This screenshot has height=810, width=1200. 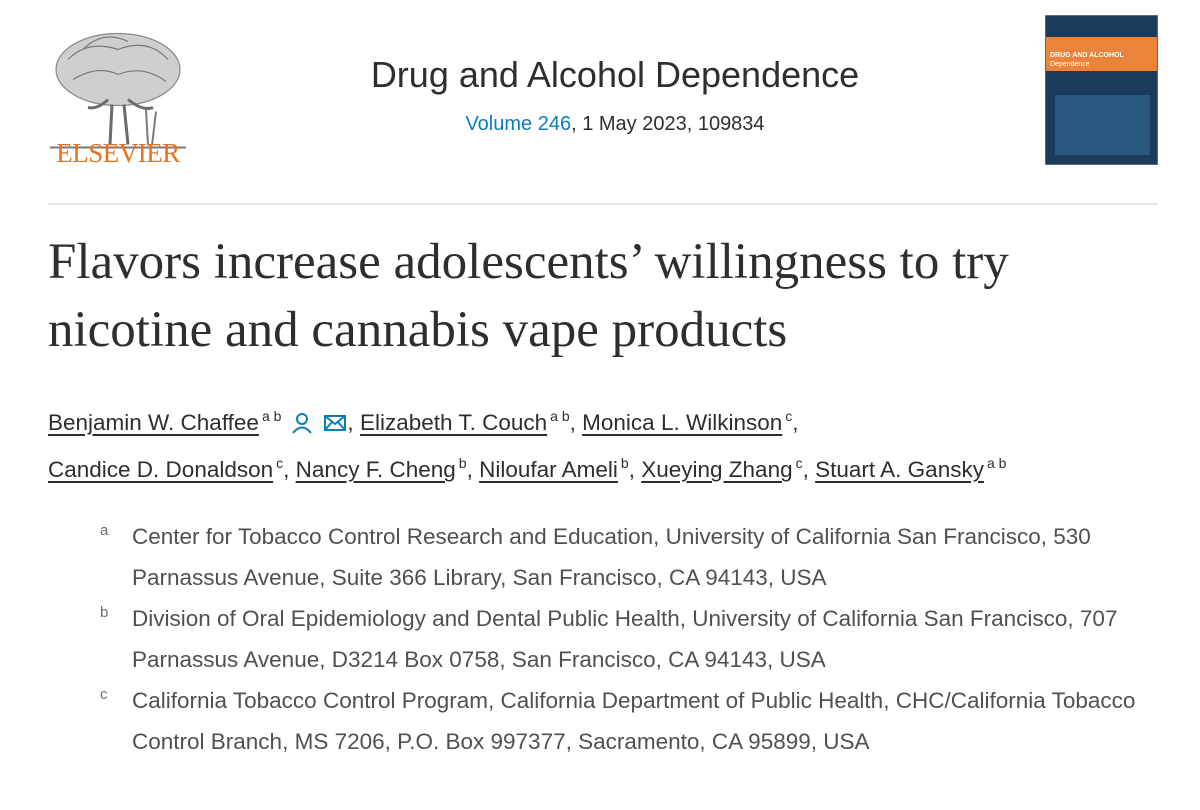 I want to click on affiliation-label: c, so click(x=104, y=694).